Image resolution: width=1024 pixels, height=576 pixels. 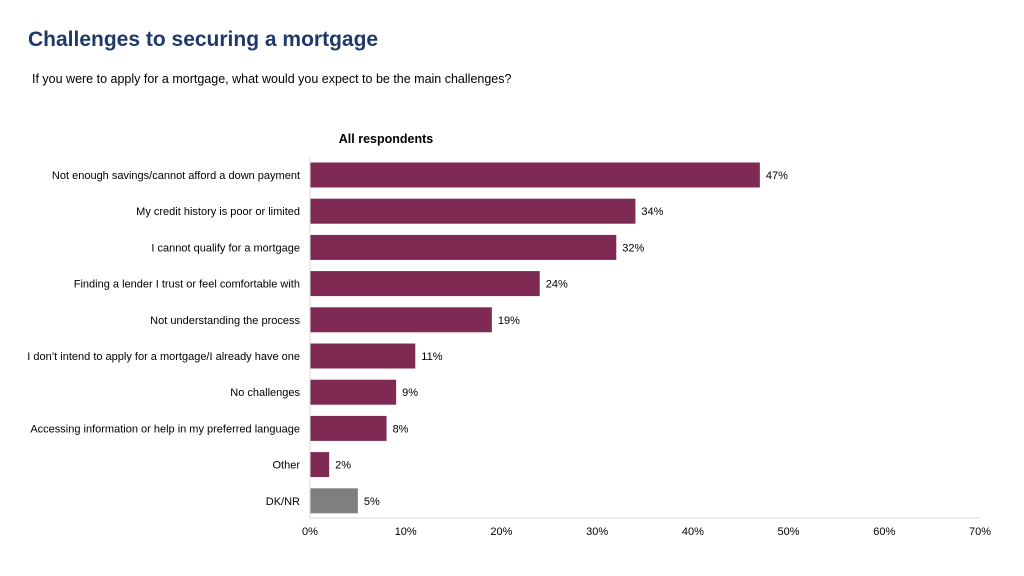 What do you see at coordinates (225, 321) in the screenshot?
I see `category-label: Not understanding the process` at bounding box center [225, 321].